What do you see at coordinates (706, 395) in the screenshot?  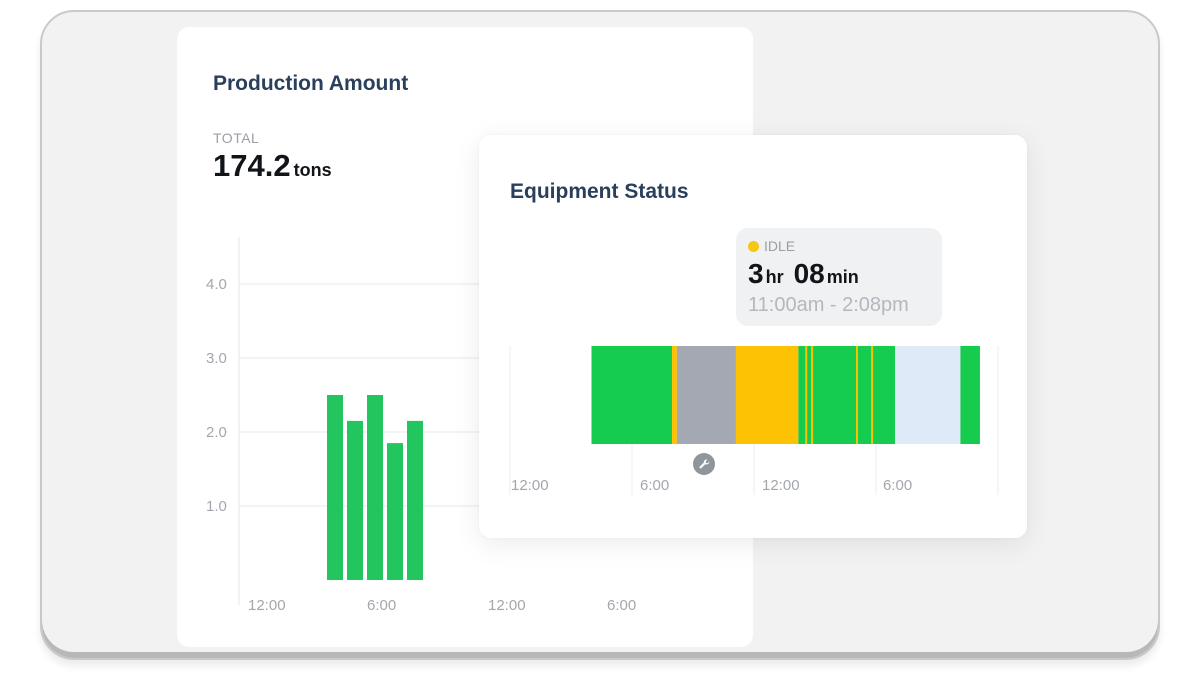 I see `status-segment-maintenance` at bounding box center [706, 395].